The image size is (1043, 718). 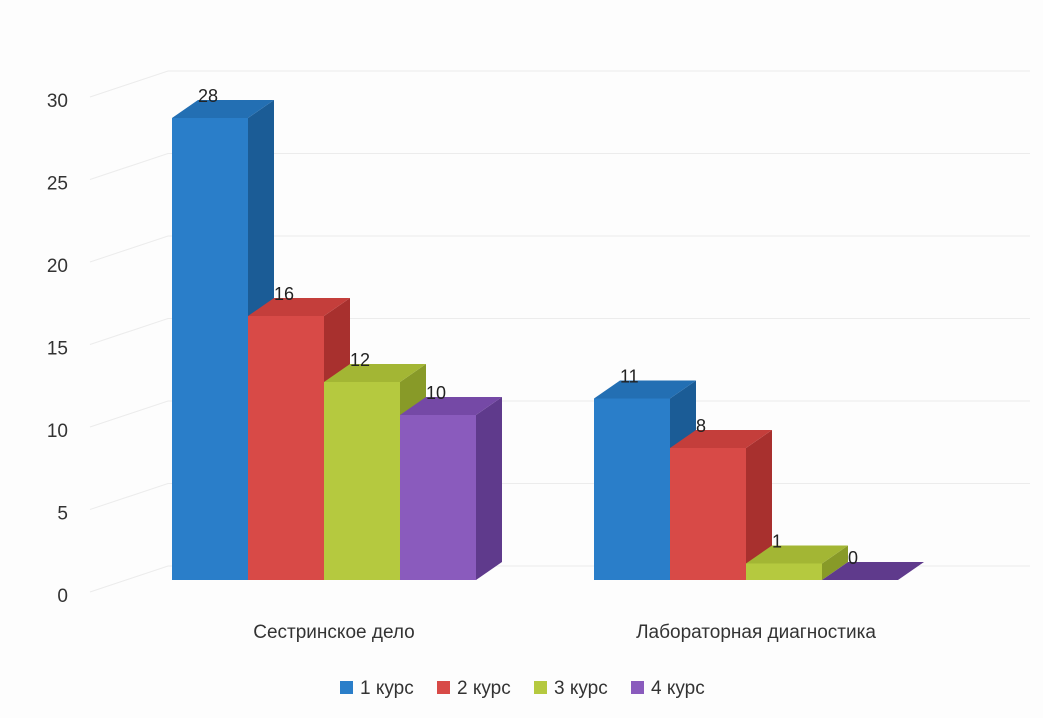 I want to click on legend-label: 2 курс, so click(x=484, y=688).